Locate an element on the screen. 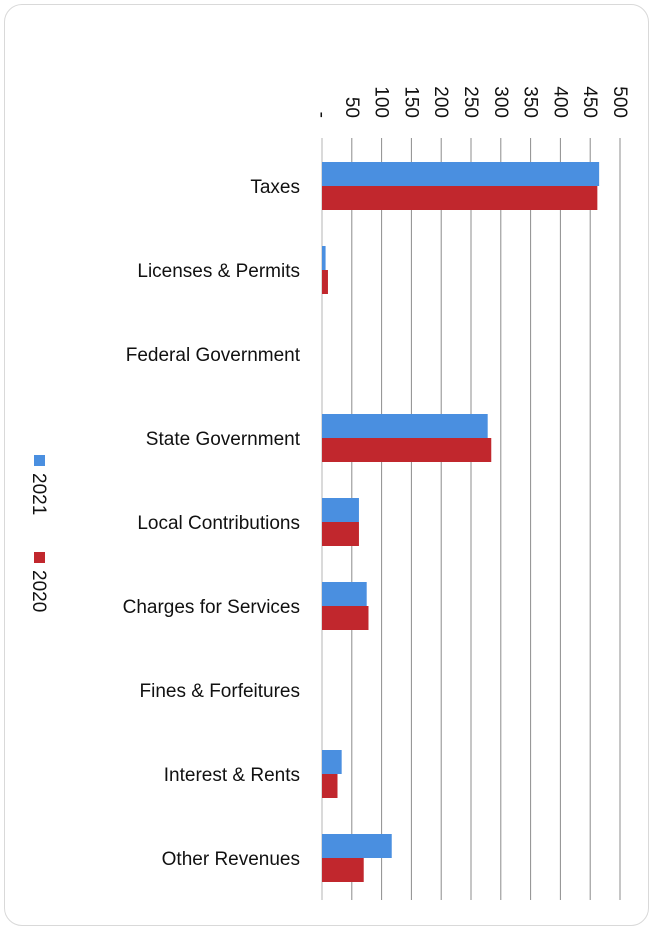 Image resolution: width=655 pixels, height=932 pixels. category-label: Other Revenues is located at coordinates (231, 859).